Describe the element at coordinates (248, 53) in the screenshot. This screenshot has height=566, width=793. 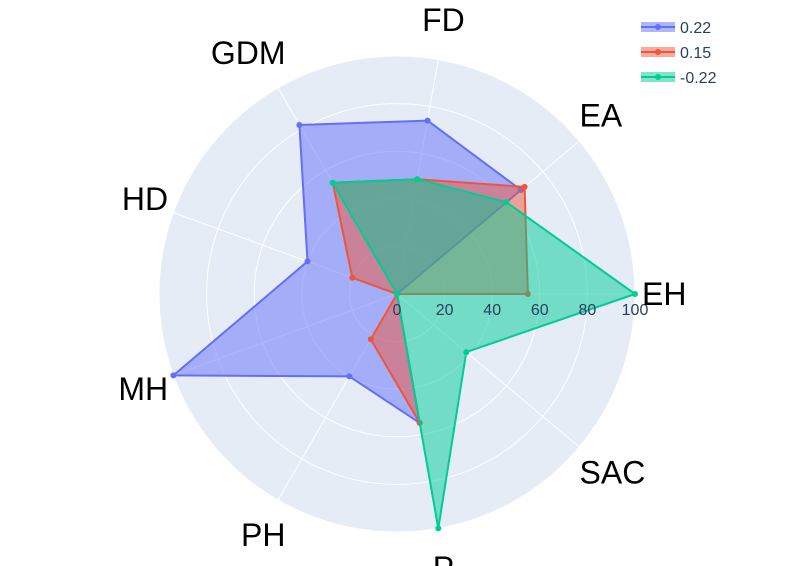
I see `axis-label-gdm: GDM` at that location.